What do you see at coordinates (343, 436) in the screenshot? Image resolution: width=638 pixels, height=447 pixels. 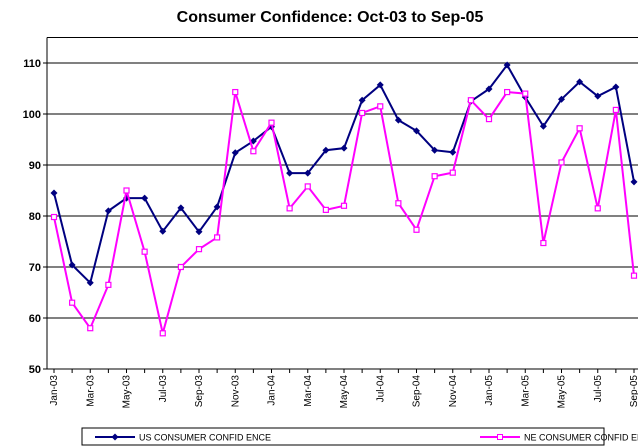 I see `legend-box` at bounding box center [343, 436].